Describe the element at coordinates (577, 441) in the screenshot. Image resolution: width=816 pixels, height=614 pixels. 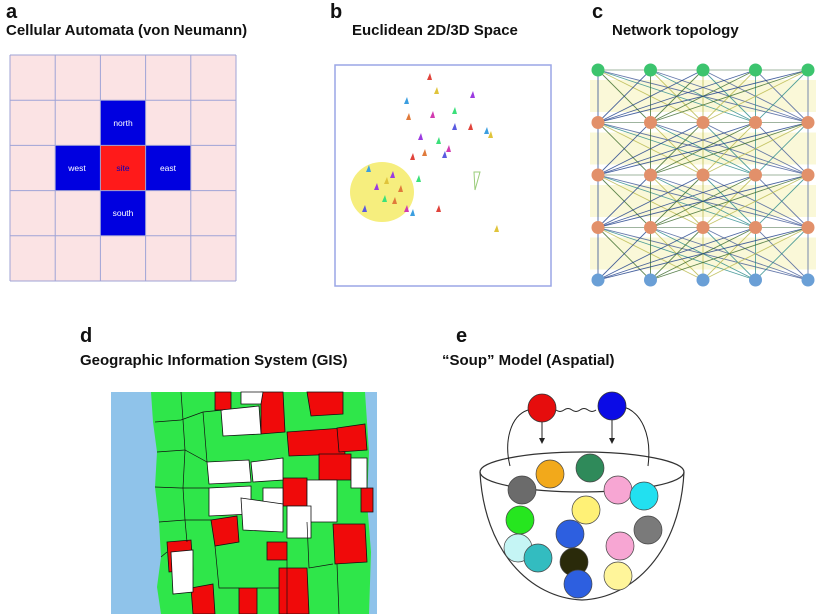
I see `arrowheads` at that location.